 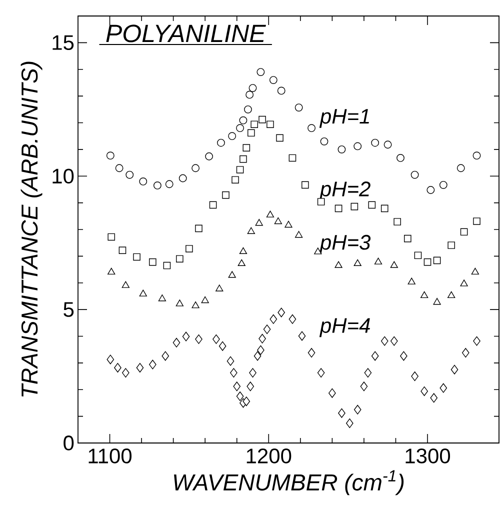 I want to click on x-axis-title: WAVENUMBER (cm$^{-1}$), so click(x=289, y=483).